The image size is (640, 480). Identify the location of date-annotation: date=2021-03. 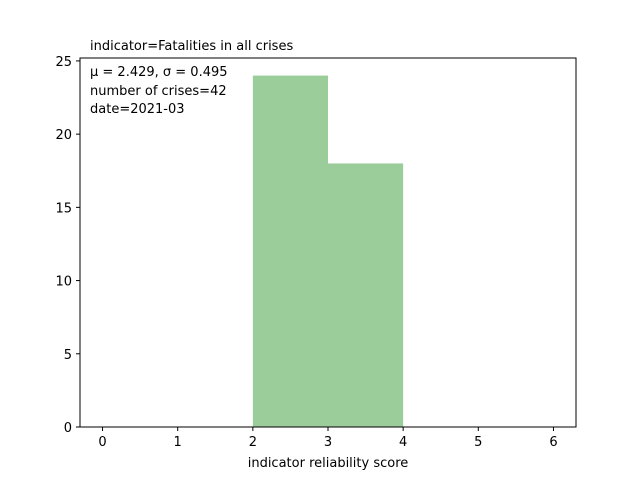
(137, 109).